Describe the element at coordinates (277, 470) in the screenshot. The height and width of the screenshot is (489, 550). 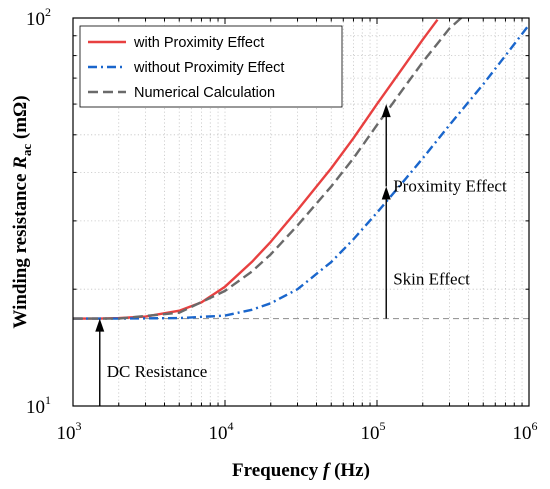
I see `x-axis-title-main: Frequency` at that location.